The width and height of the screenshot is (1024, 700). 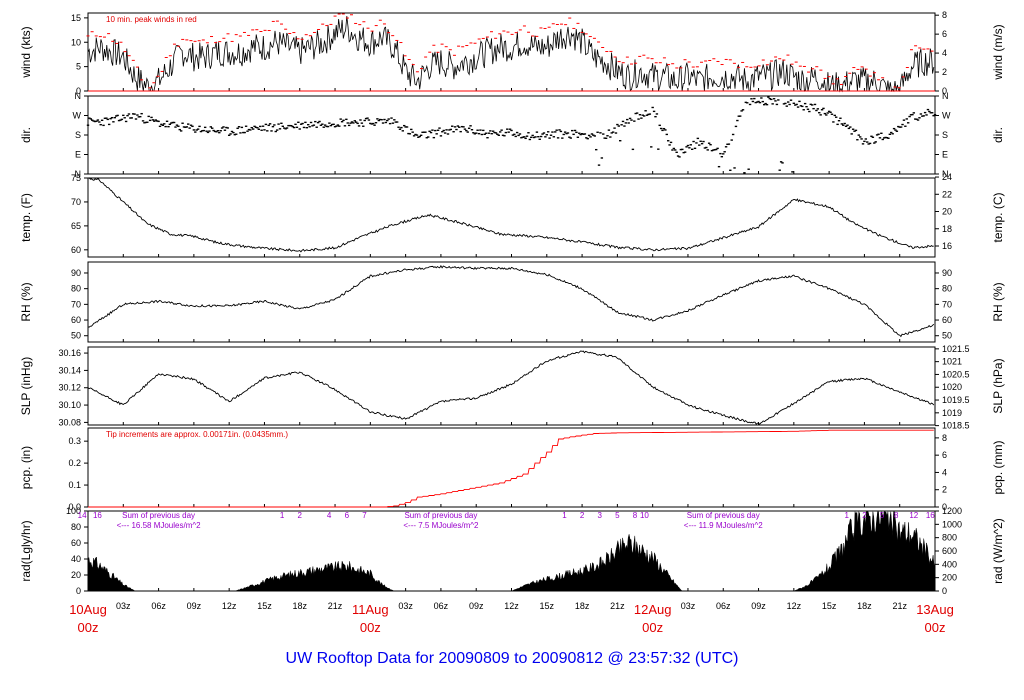 I want to click on series-temp, so click(x=510, y=215).